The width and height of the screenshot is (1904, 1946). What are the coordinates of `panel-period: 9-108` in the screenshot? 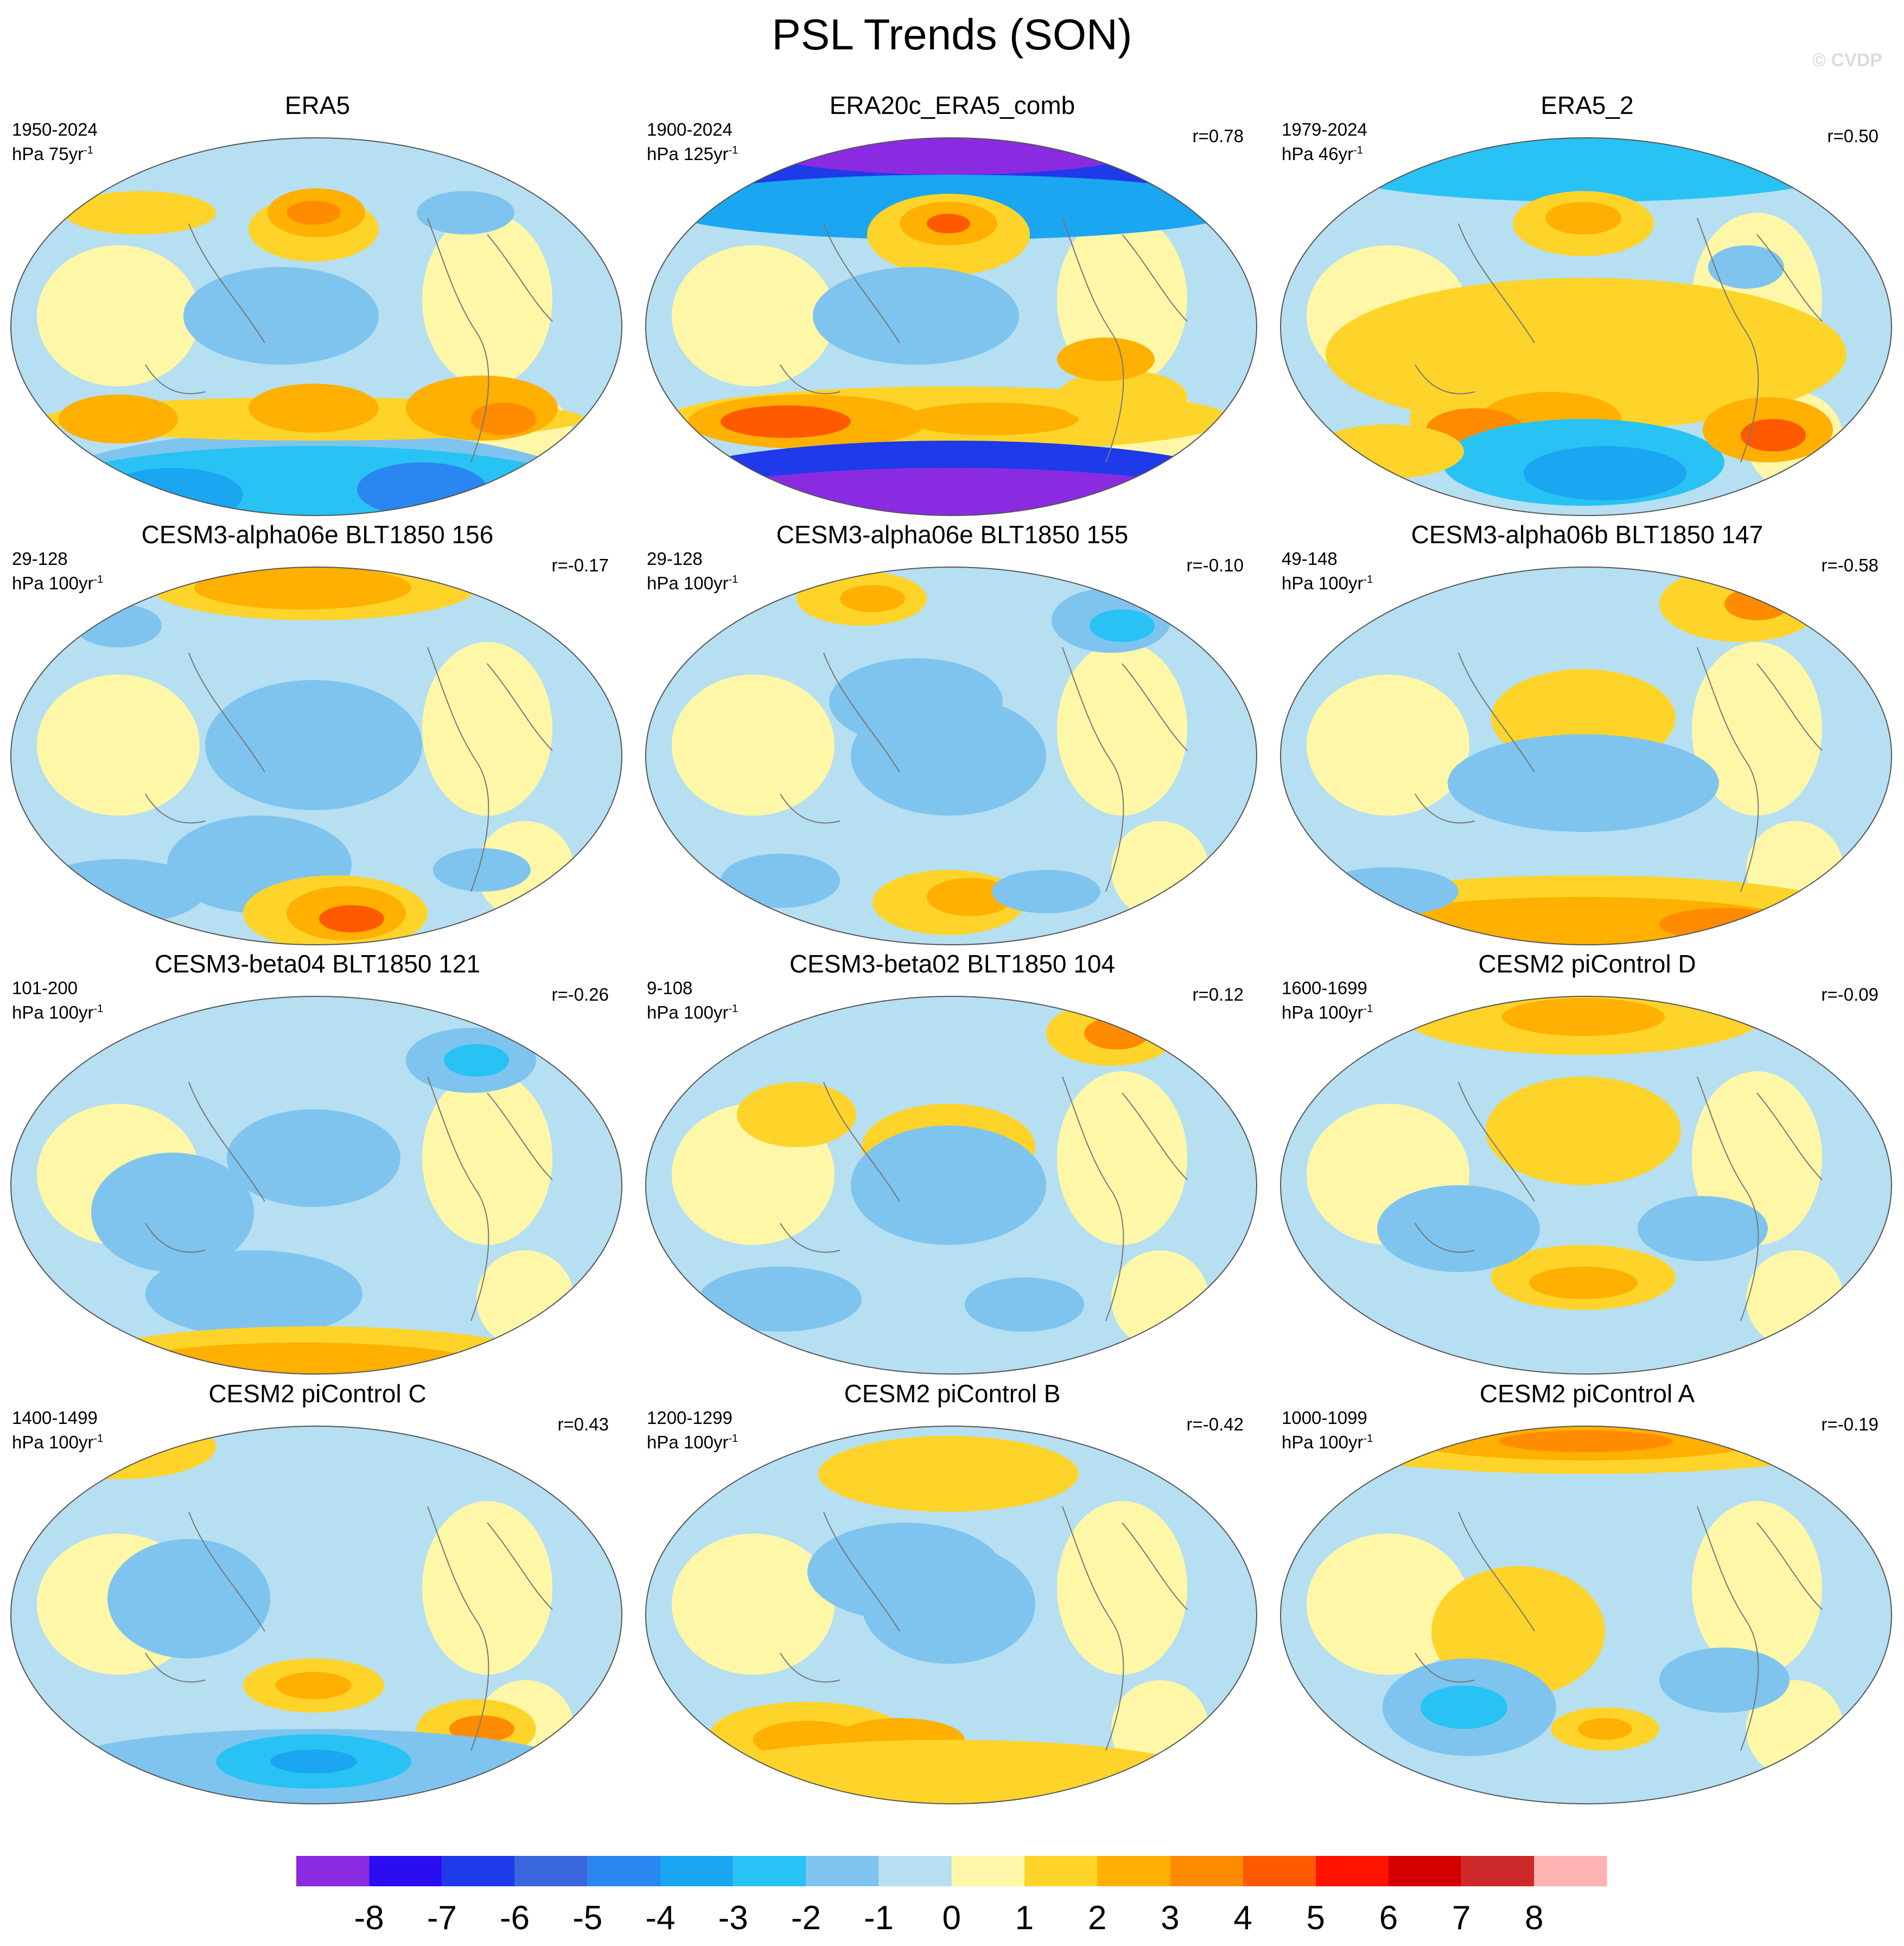 It's located at (670, 988).